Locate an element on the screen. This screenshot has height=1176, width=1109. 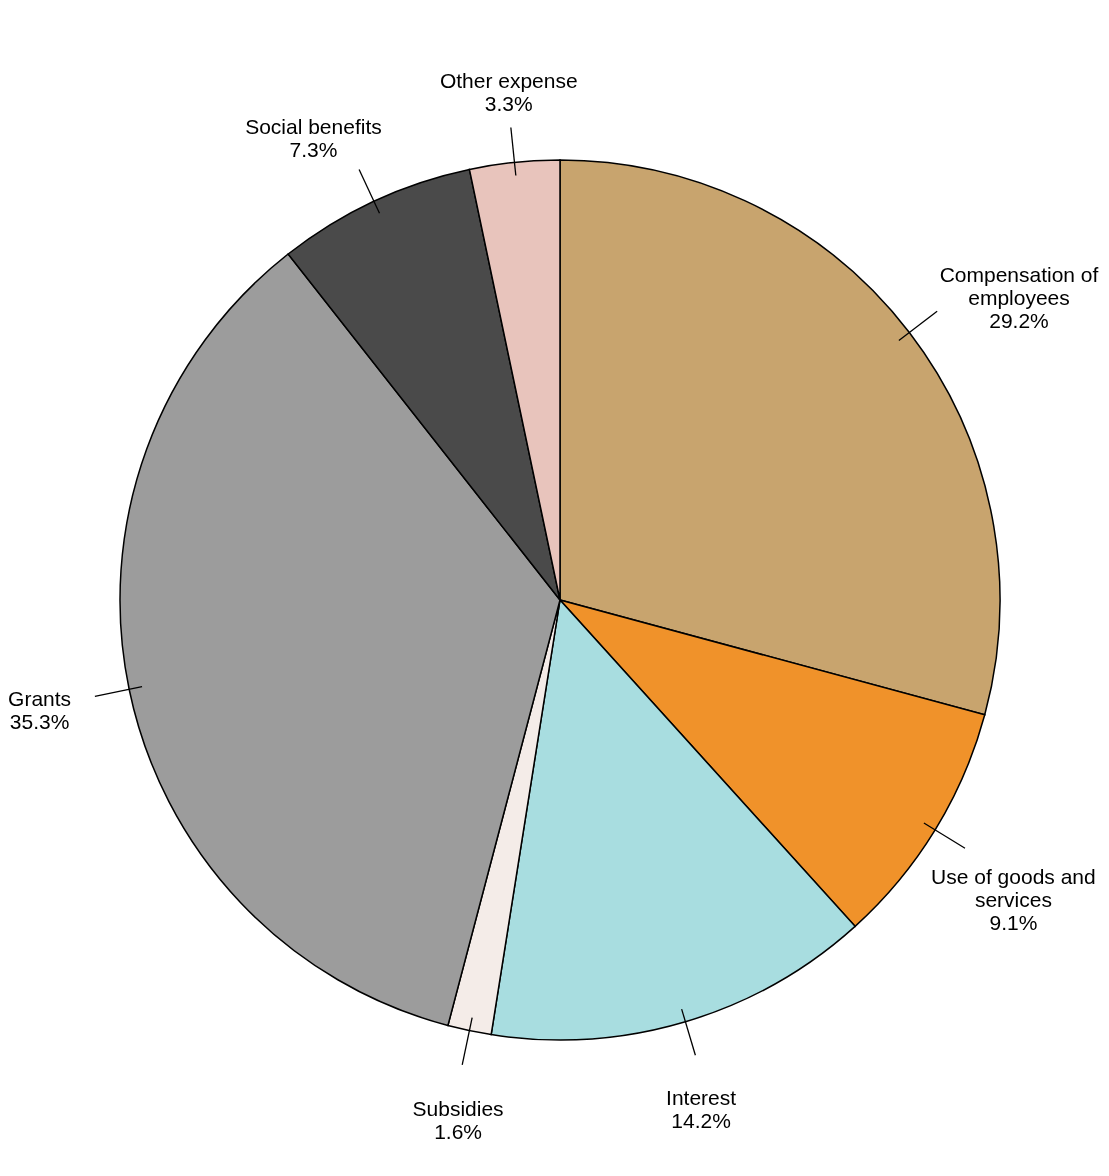
data-label: 1.6% is located at coordinates (458, 1131).